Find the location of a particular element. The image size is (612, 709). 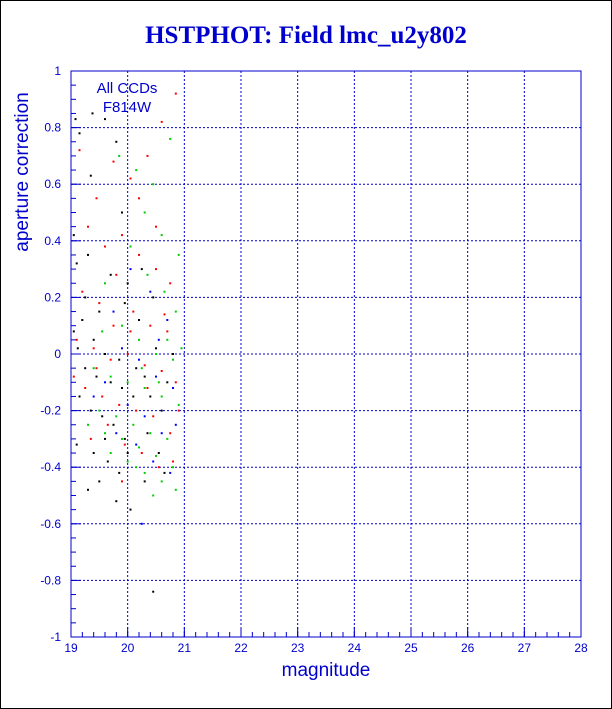

x-axis-title: magnitude is located at coordinates (326, 670).